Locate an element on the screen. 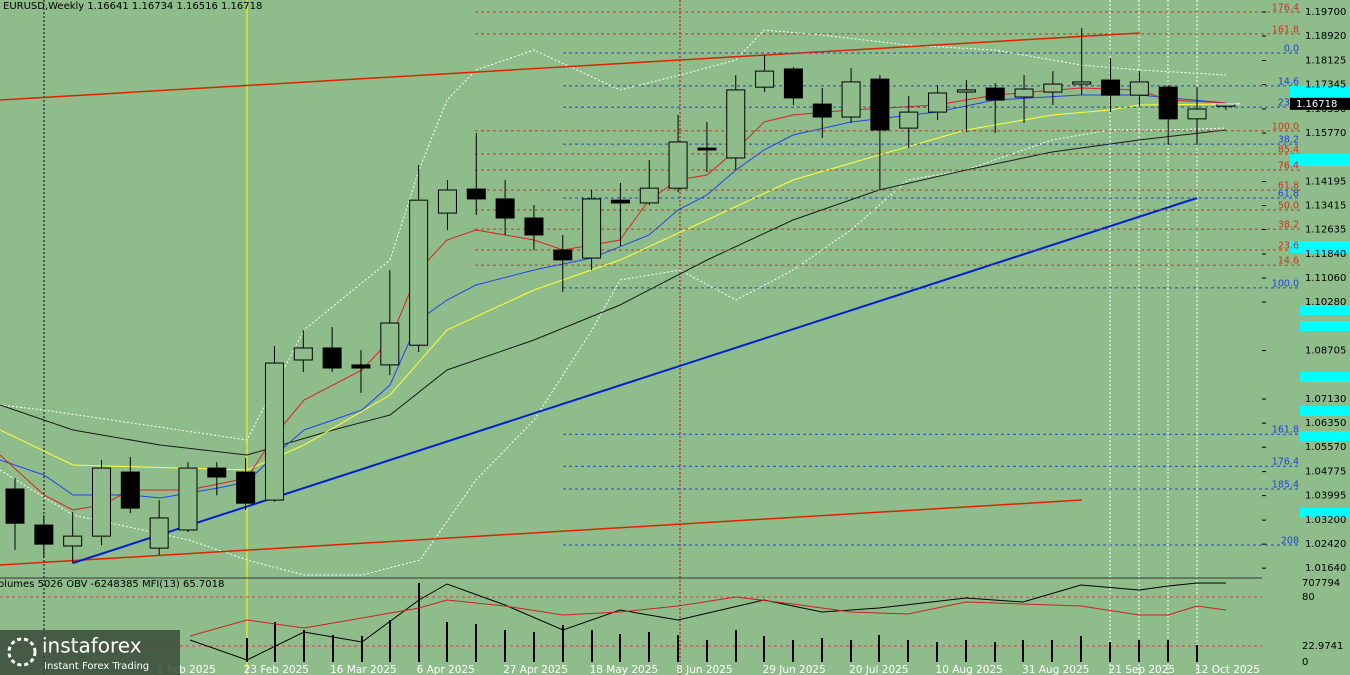 This screenshot has width=1350, height=675. x-tick-label: 29 Jun 2025 is located at coordinates (794, 669).